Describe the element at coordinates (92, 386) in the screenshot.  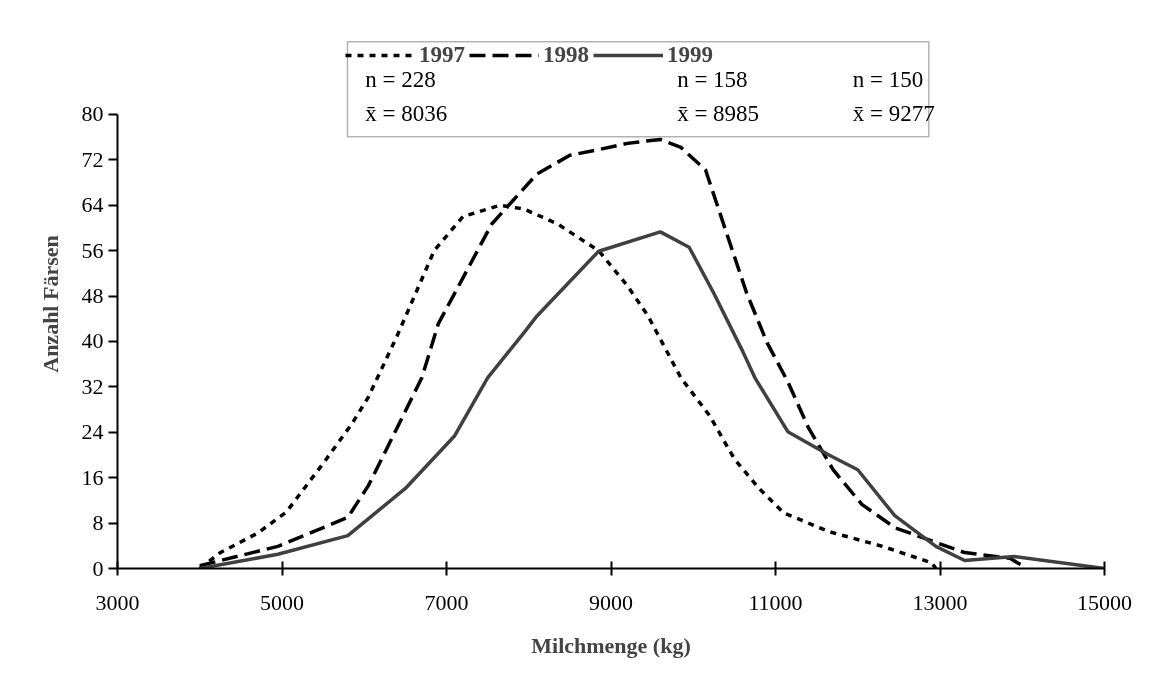
I see `y-tick-label: 32` at that location.